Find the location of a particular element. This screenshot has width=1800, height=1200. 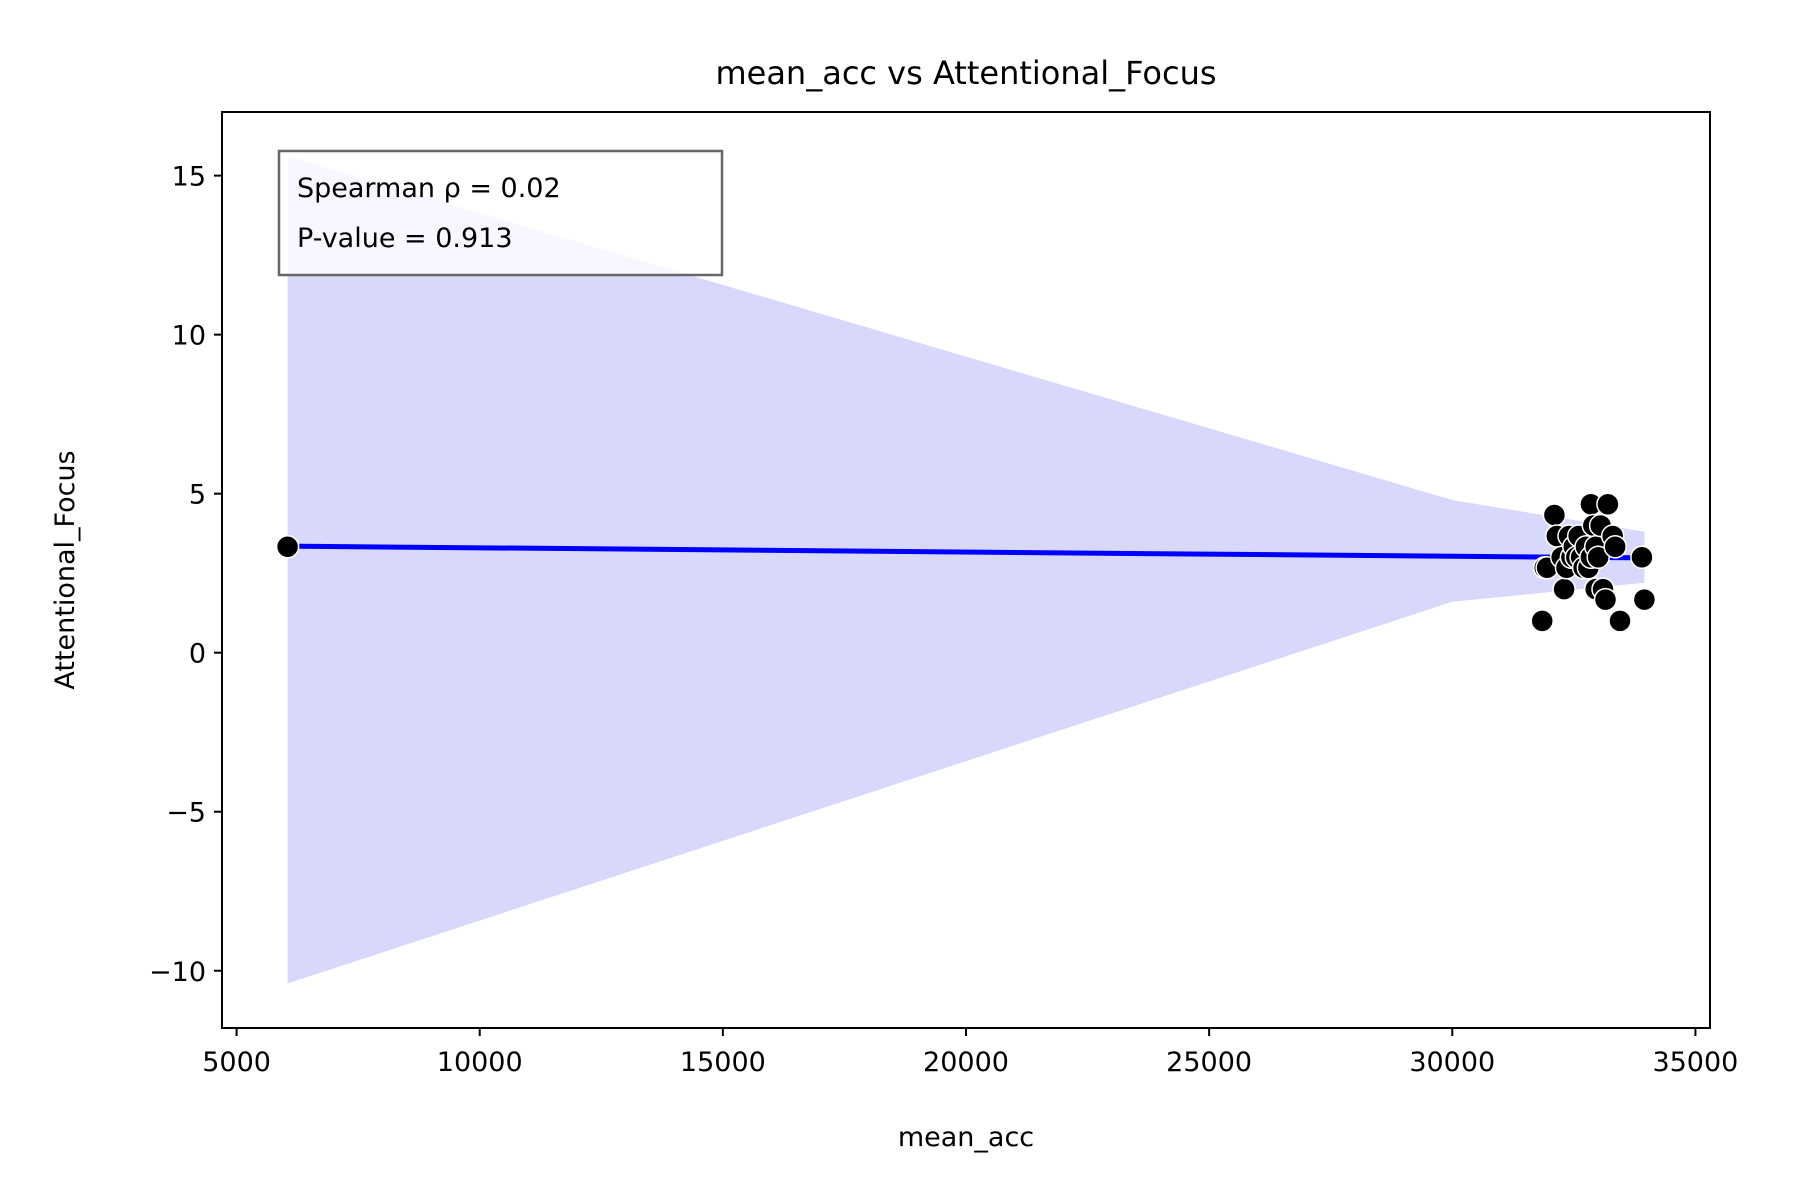

x-axis: 5000 10000 15000 20000 25000 30000 35000 is located at coordinates (970, 1053).